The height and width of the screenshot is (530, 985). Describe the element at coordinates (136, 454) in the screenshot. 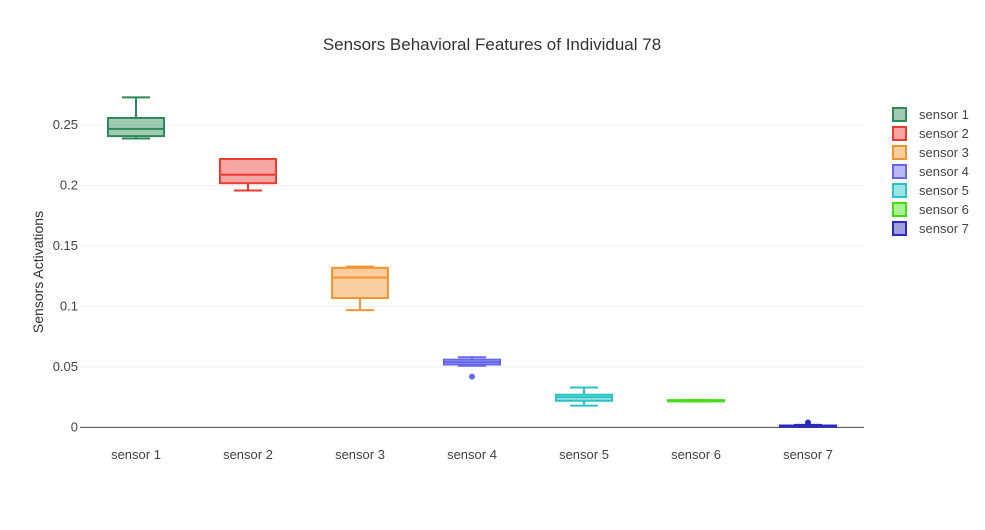

I see `x-tick-label: sensor 1` at that location.